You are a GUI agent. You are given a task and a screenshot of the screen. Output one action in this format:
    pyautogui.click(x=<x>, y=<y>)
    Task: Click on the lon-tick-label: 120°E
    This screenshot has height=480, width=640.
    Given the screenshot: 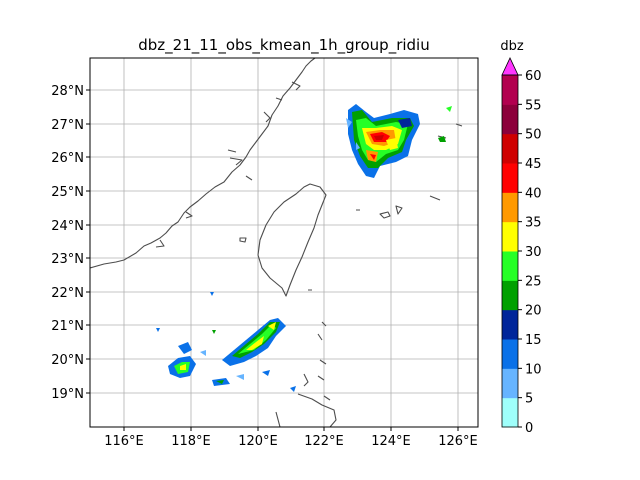 What is the action you would take?
    pyautogui.click(x=258, y=441)
    